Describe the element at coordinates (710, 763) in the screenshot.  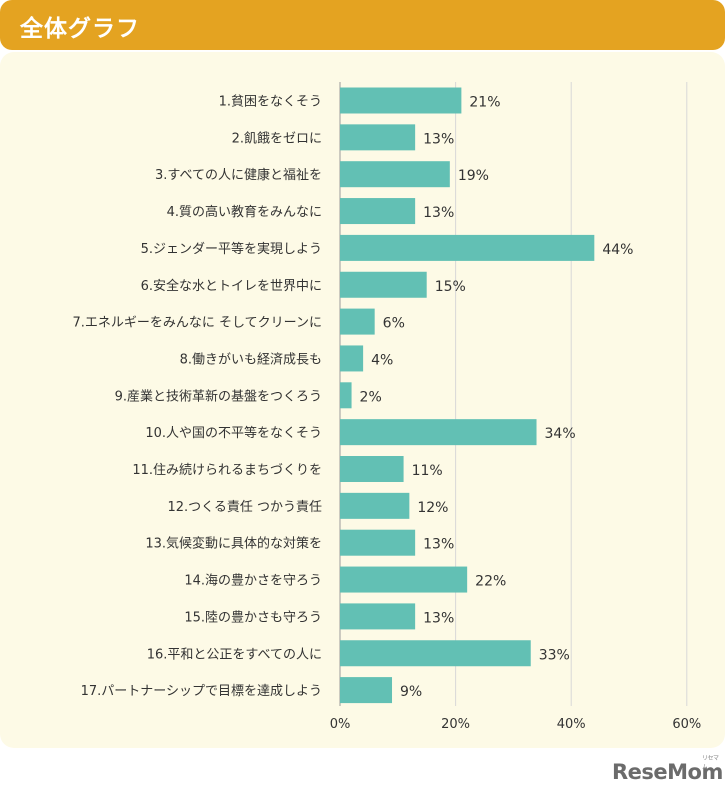
I see `logo-subtext: リセマム` at that location.